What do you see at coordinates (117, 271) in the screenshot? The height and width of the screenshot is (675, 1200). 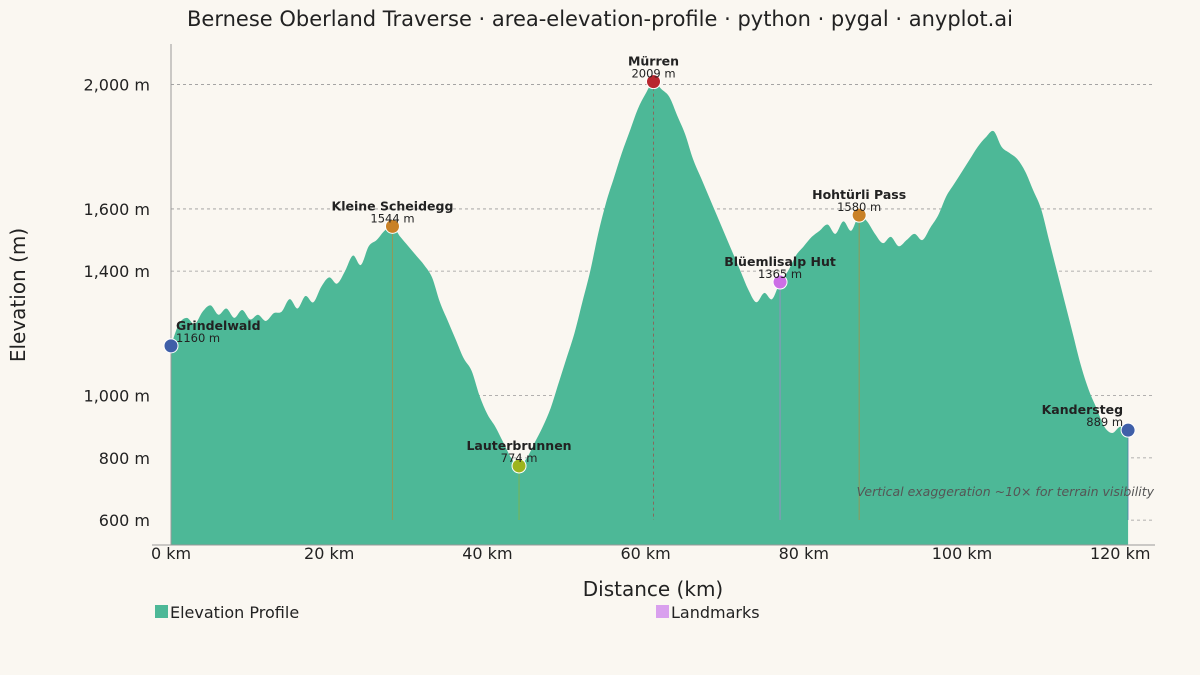 I see `y-tick-label: 1,400 m` at bounding box center [117, 271].